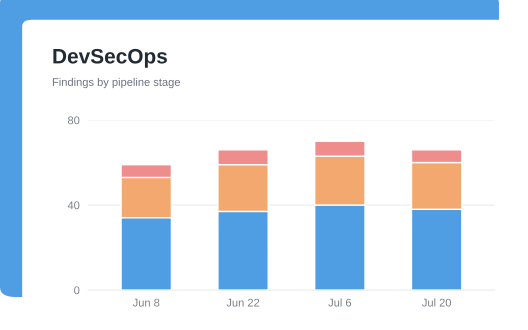  I want to click on y-tick-label: 80, so click(74, 120).